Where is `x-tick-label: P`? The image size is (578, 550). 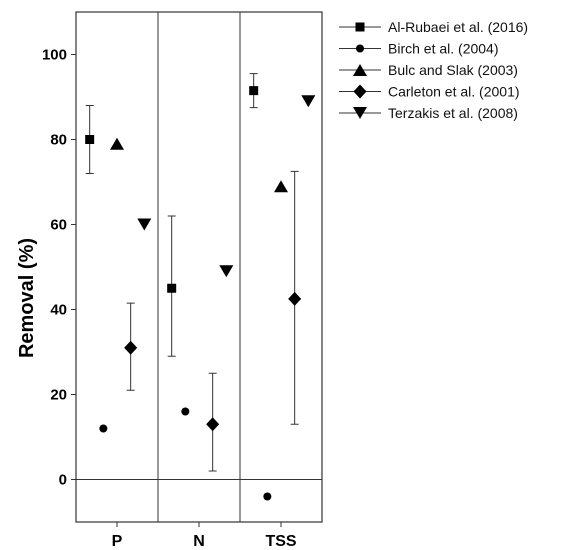
x-tick-label: P is located at coordinates (117, 541).